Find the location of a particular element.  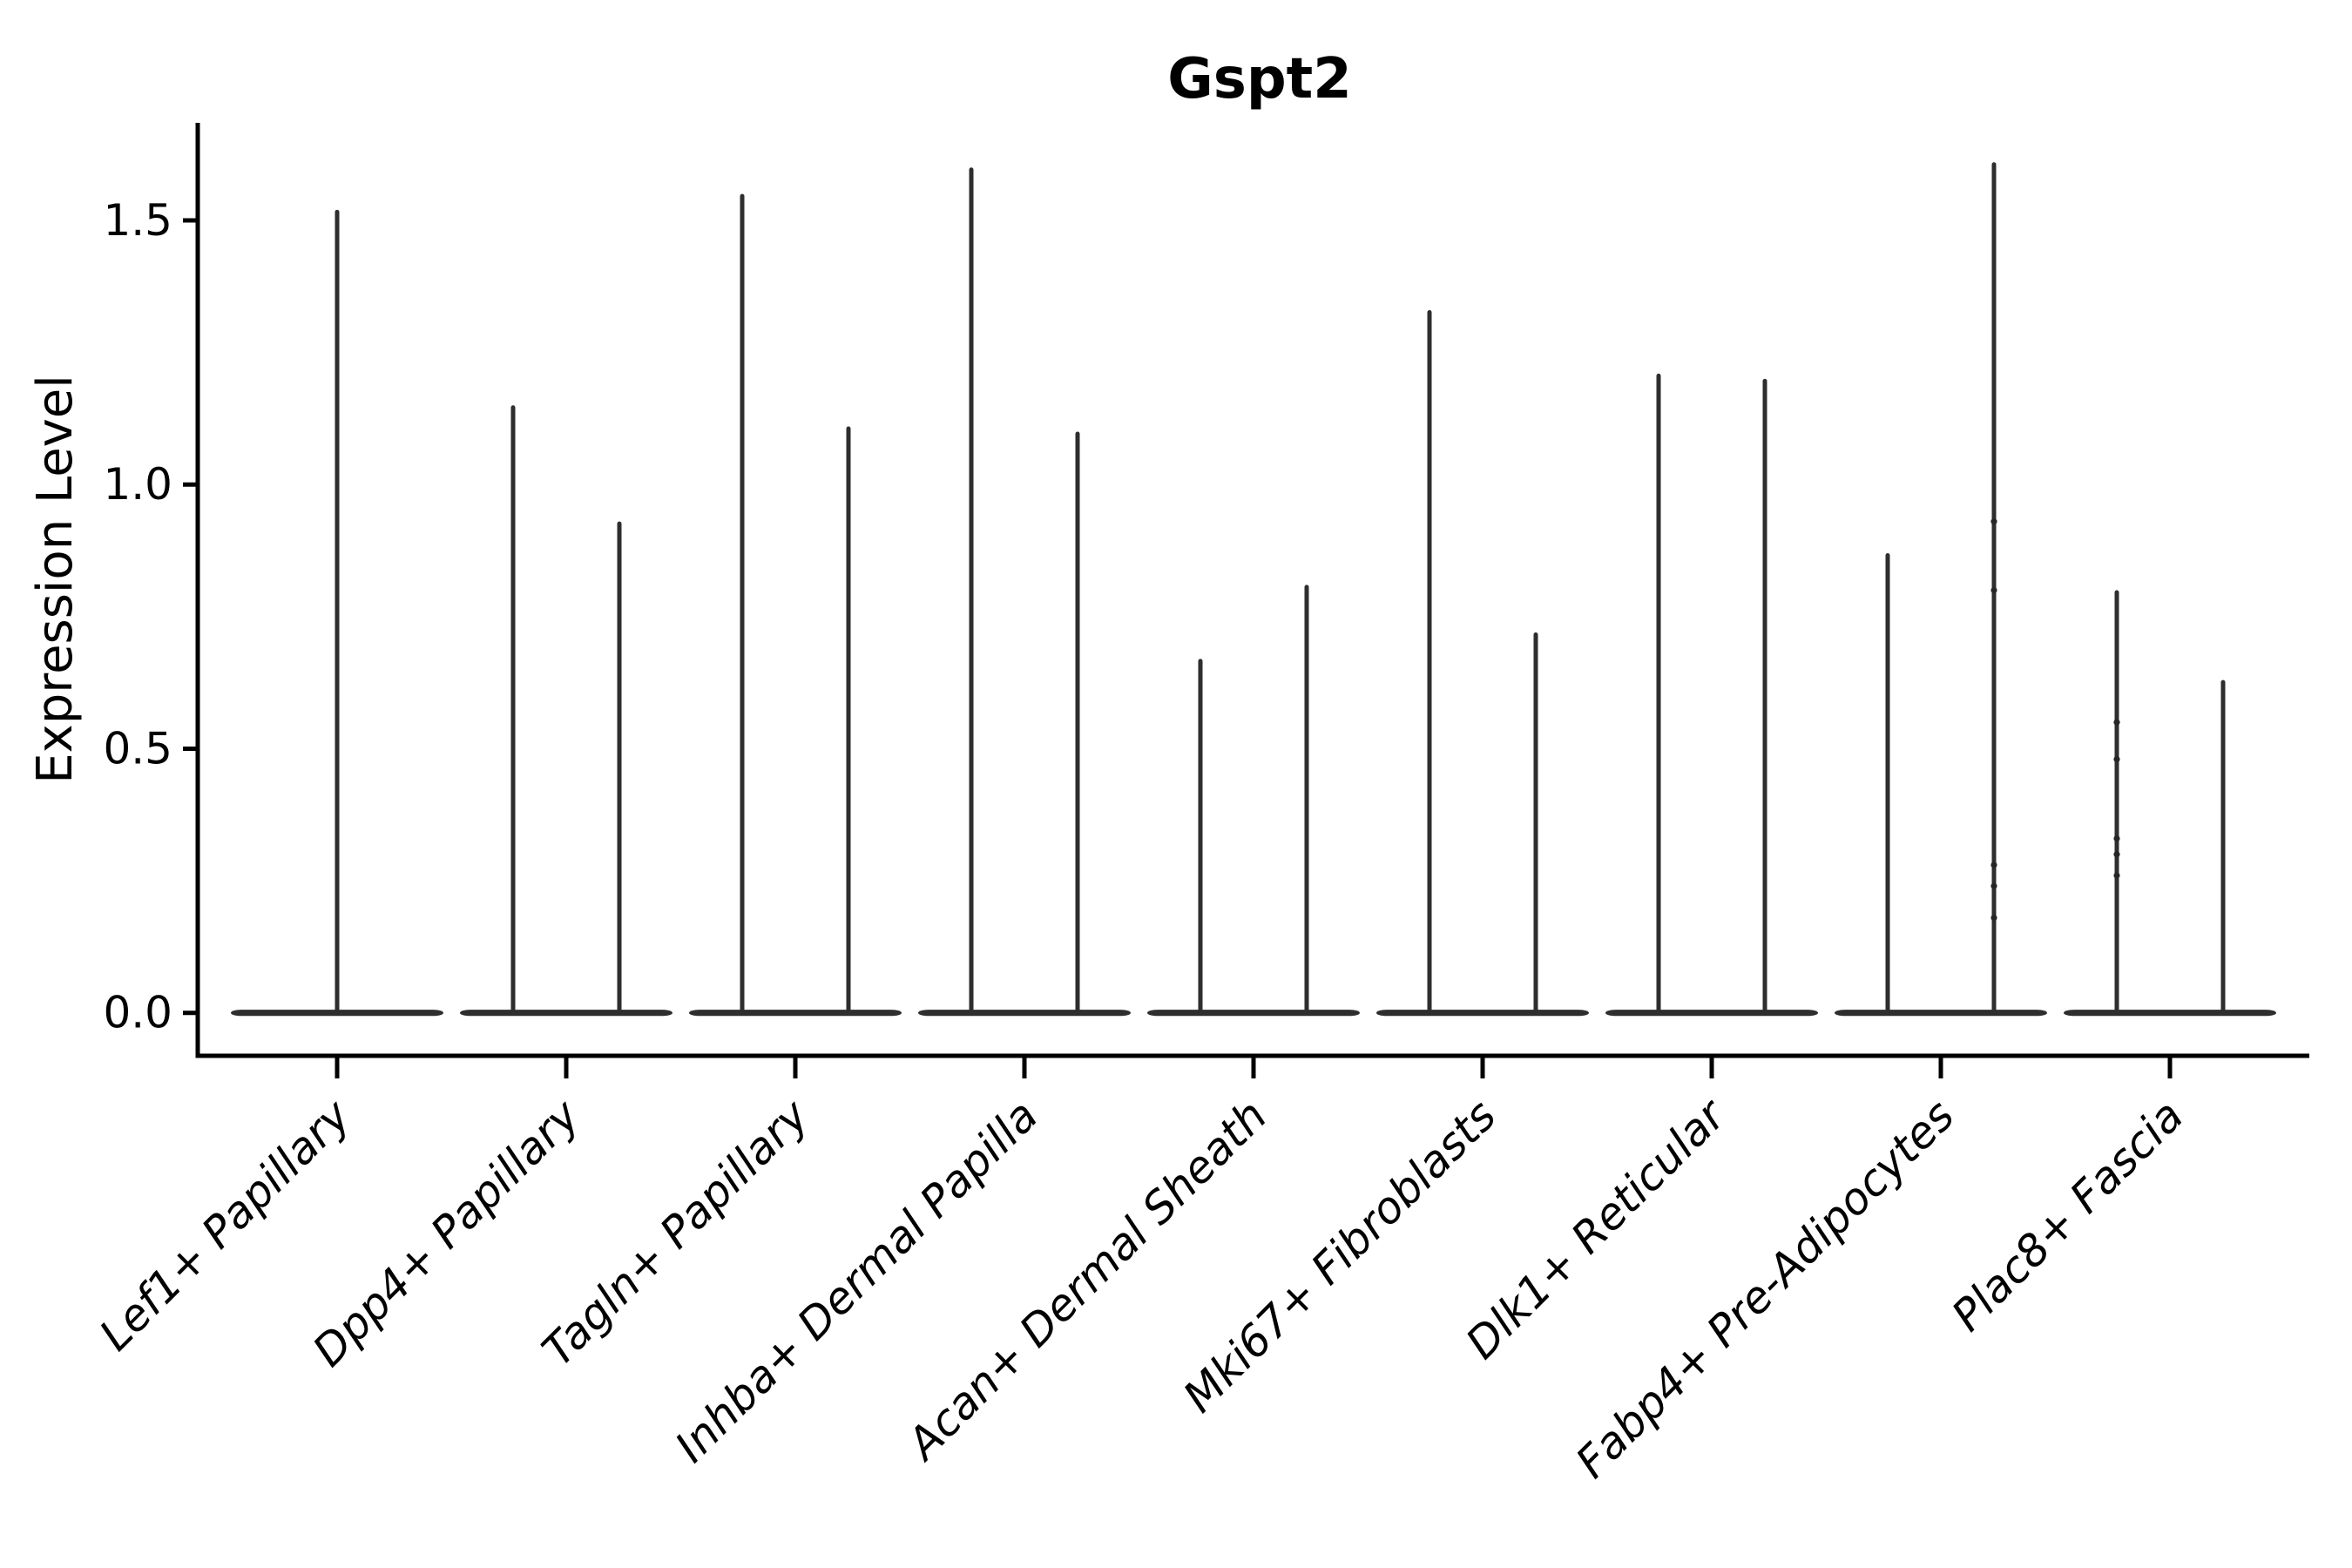

x-tick-label: Inhba+ Dermal Papilla is located at coordinates (856, 1280).